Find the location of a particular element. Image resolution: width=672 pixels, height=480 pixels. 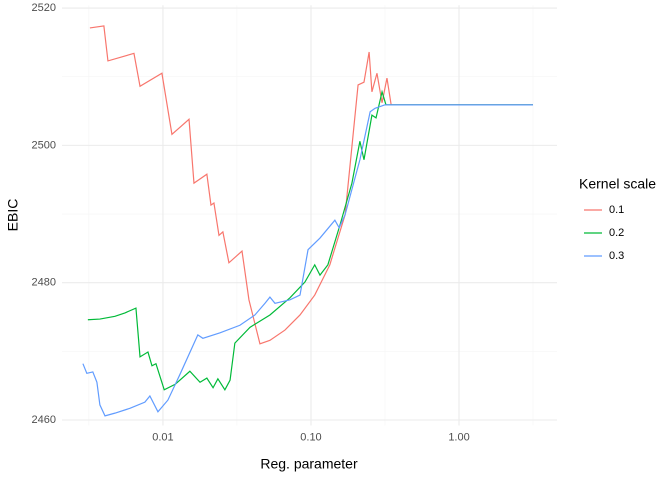

legend-label: 0.1 is located at coordinates (616, 210).